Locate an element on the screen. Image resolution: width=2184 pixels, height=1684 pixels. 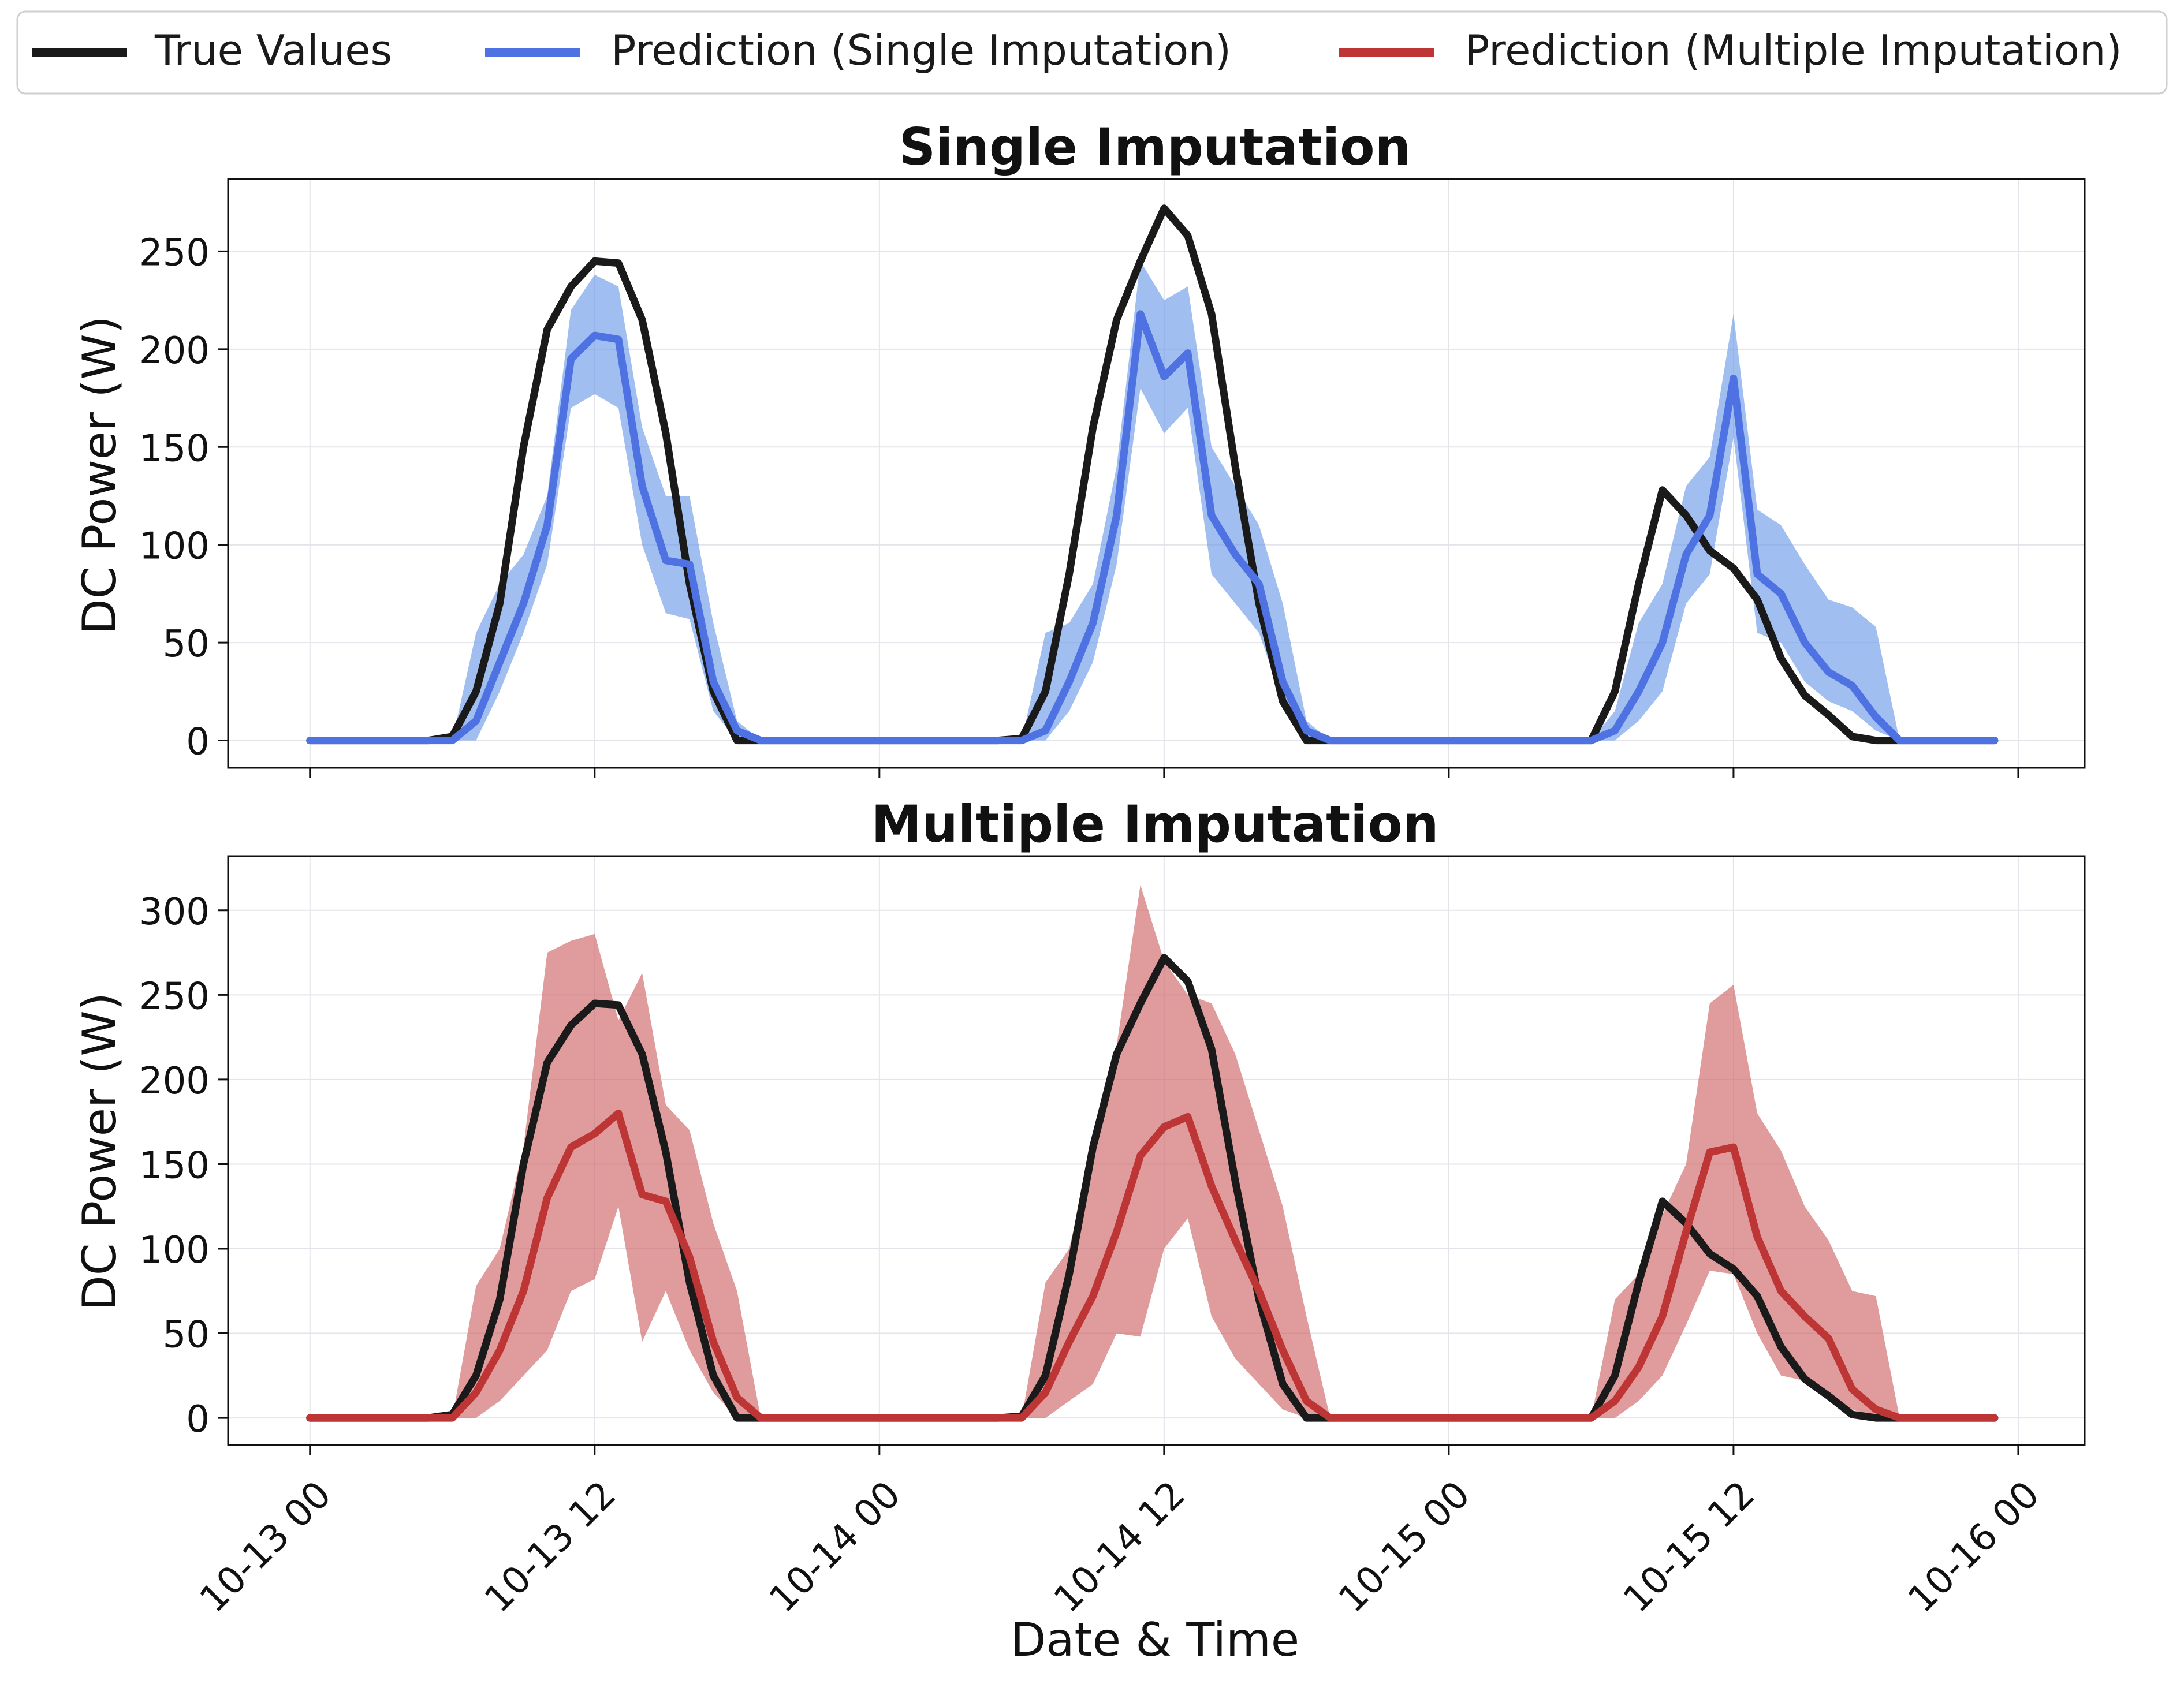
x-tick-label: 10-15 12 is located at coordinates (1689, 1547).